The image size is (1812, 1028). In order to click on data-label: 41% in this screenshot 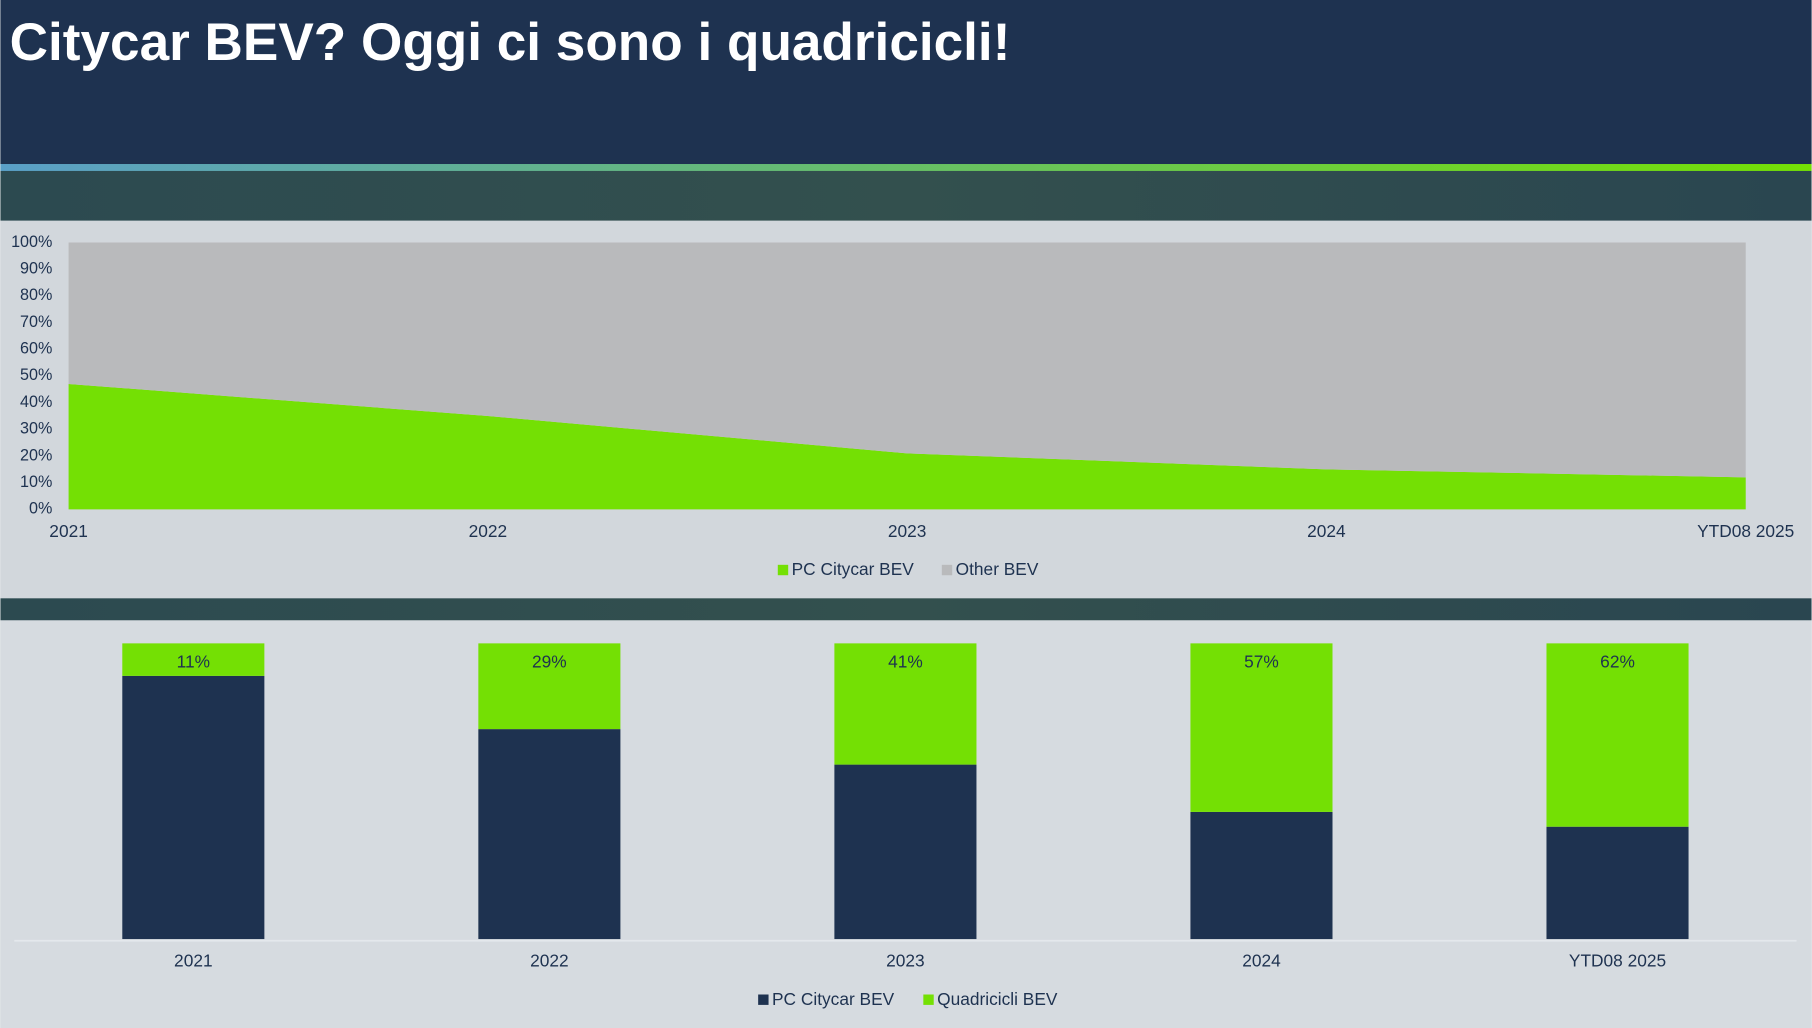, I will do `click(905, 662)`.